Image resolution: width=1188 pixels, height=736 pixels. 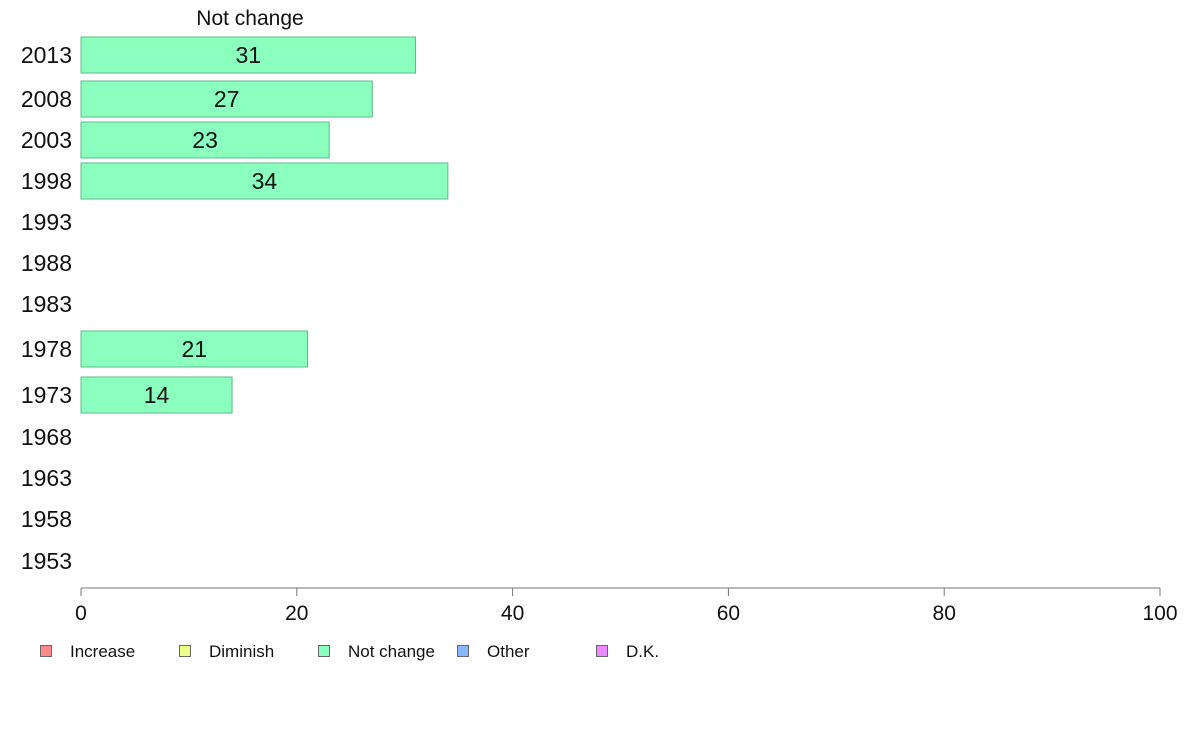 I want to click on bar-value-label-1973: 14, so click(x=157, y=395).